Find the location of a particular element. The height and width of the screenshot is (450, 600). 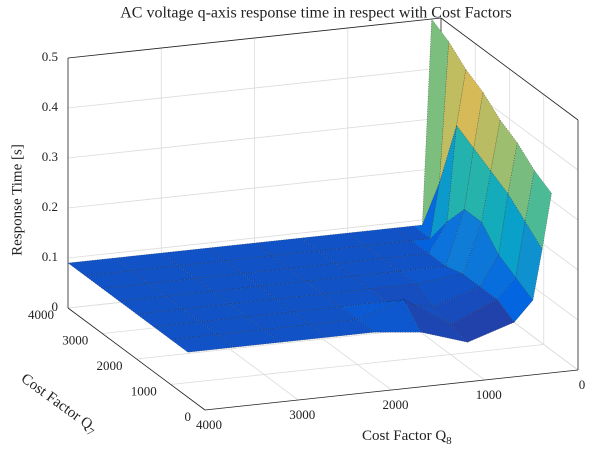

z-tick-label: 0.3 is located at coordinates (50, 156).